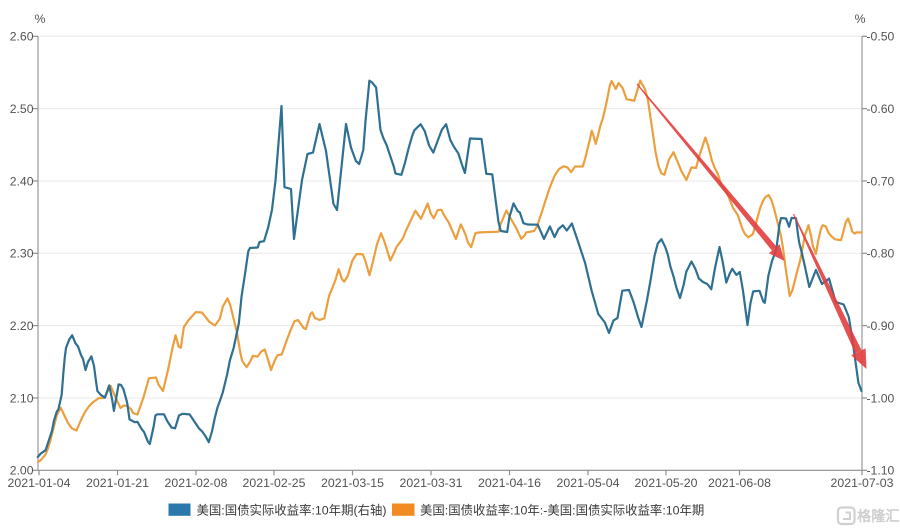  Describe the element at coordinates (22, 398) in the screenshot. I see `svg-text: 2.10` at that location.